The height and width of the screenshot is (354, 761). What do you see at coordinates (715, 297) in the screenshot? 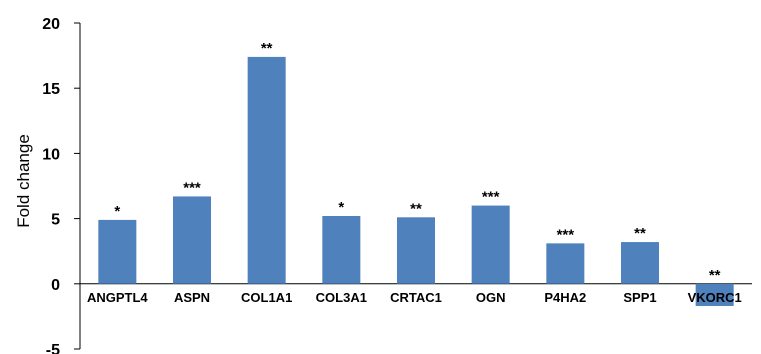
I see `category-label: VKORC1` at bounding box center [715, 297].